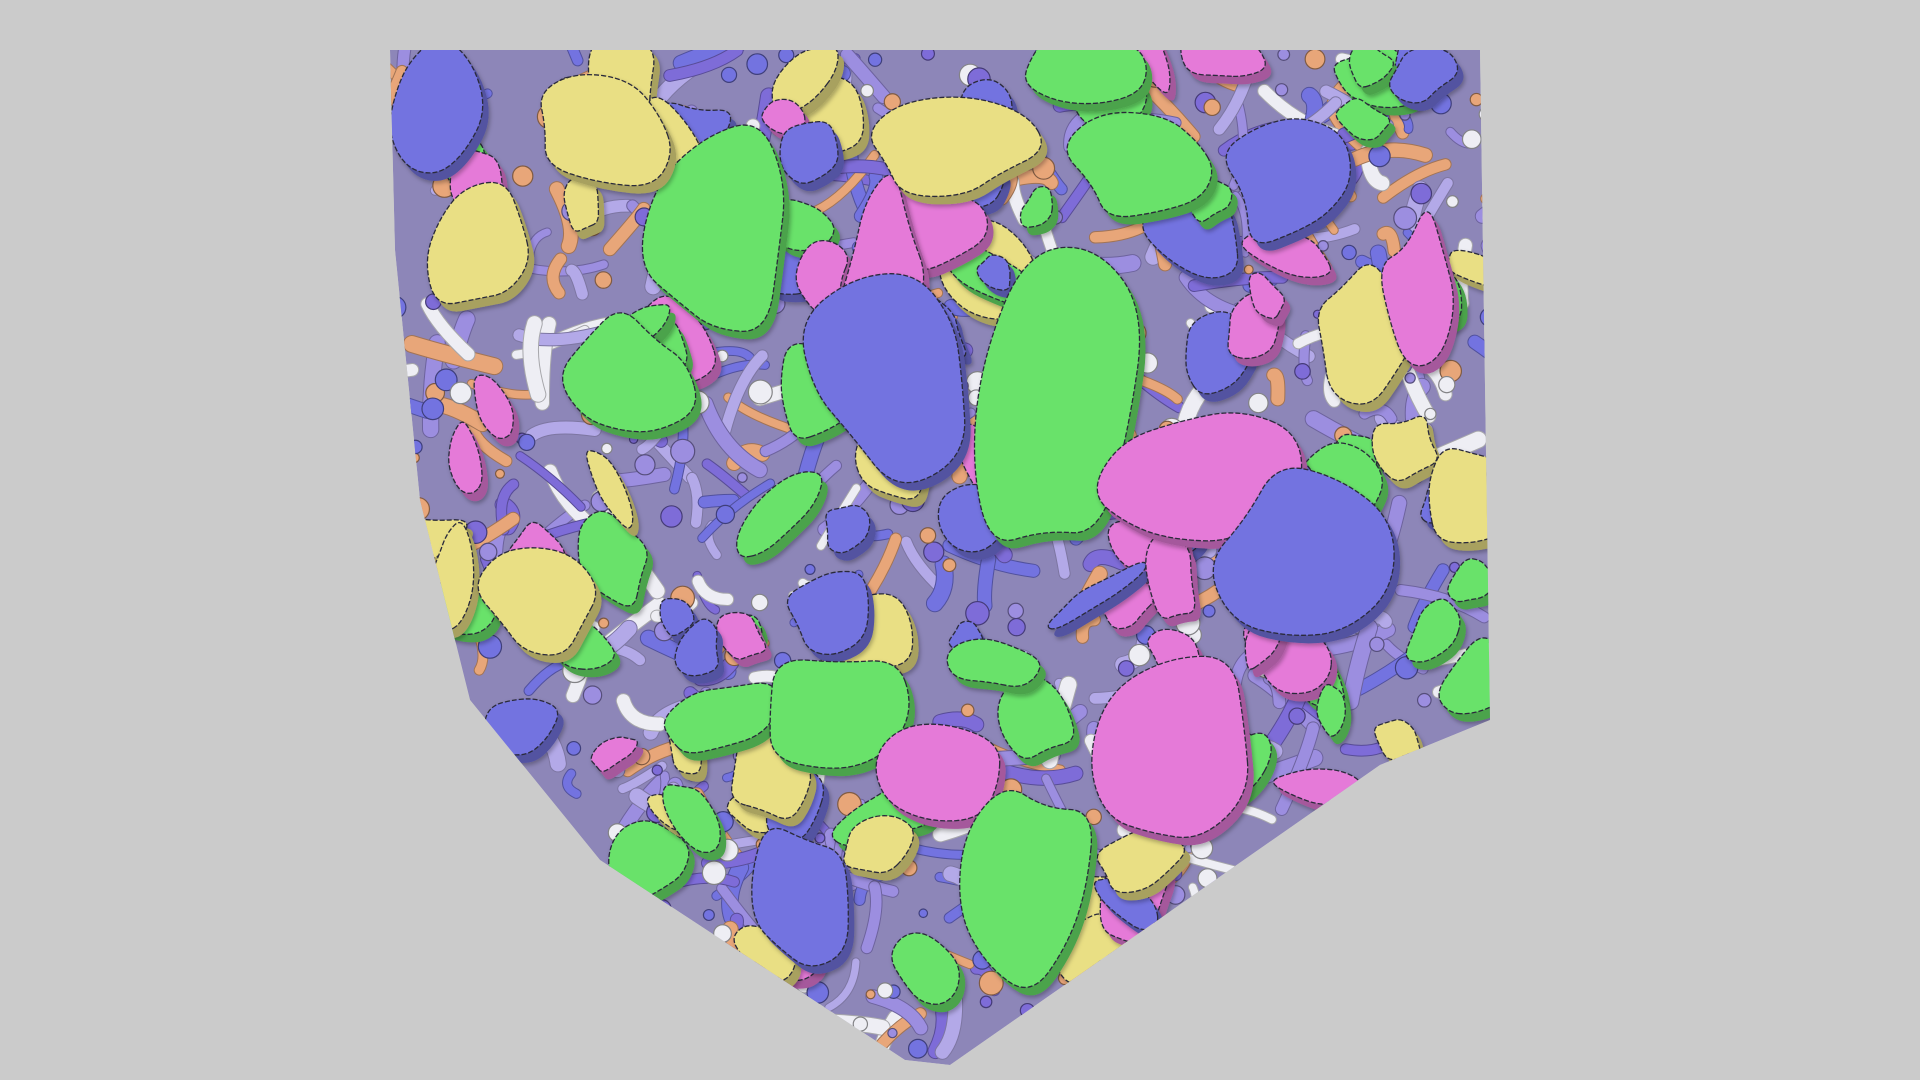 This screenshot has height=1080, width=1920. I want to click on grain-side, so click(1103, 603).